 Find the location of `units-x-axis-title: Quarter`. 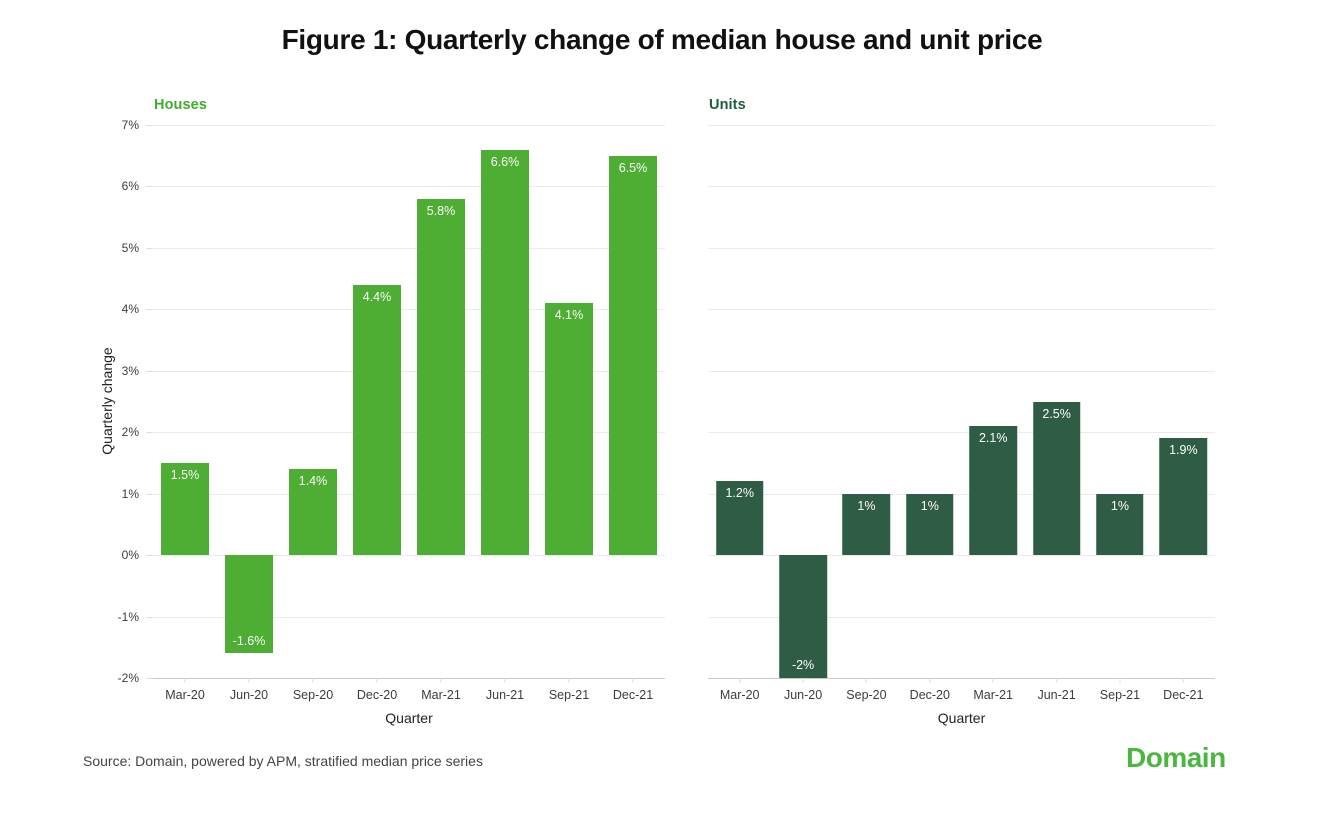

units-x-axis-title: Quarter is located at coordinates (961, 718).